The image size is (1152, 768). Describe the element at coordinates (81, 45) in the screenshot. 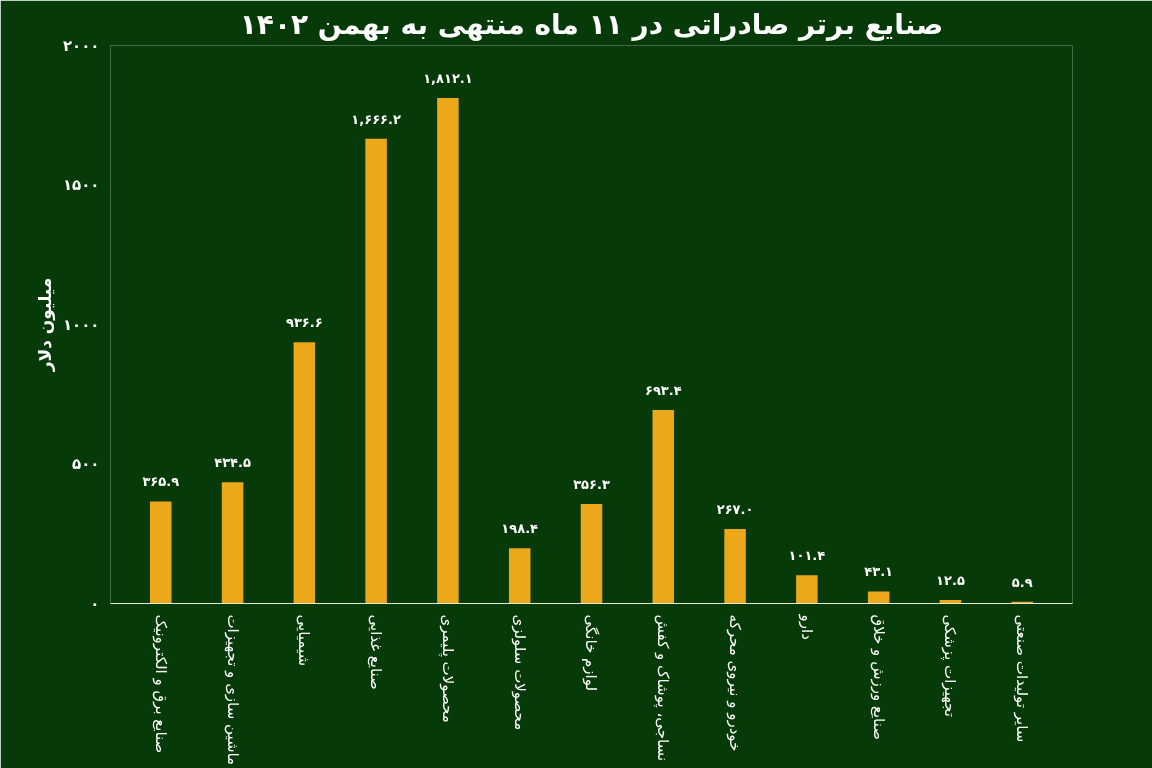

I see `y-tick-label: ۲۰۰۰` at that location.